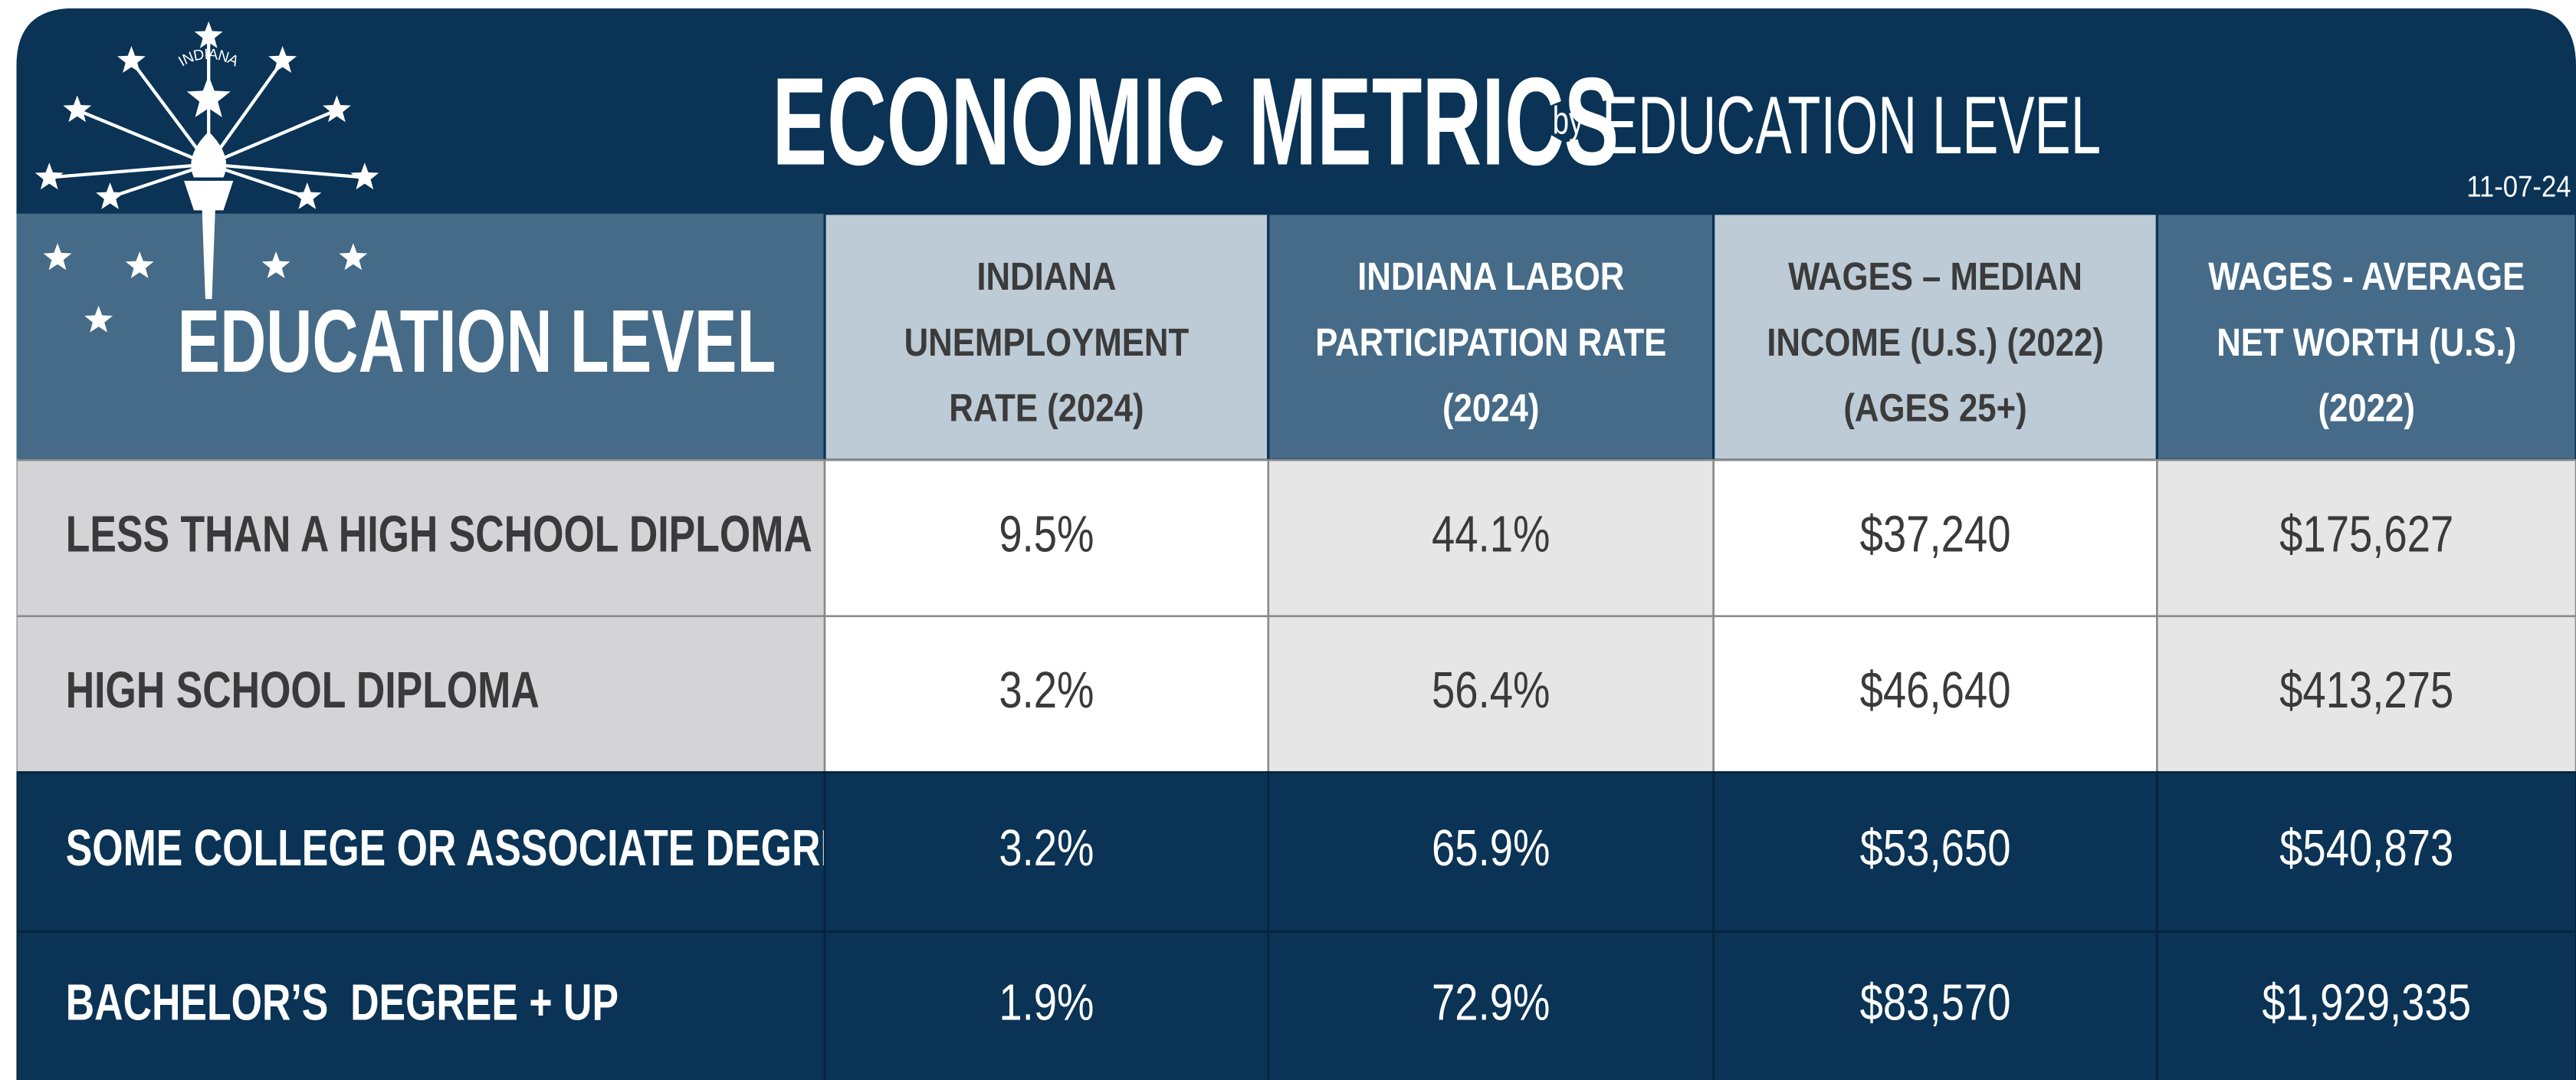  I want to click on cell-value: 44.1%, so click(1491, 533).